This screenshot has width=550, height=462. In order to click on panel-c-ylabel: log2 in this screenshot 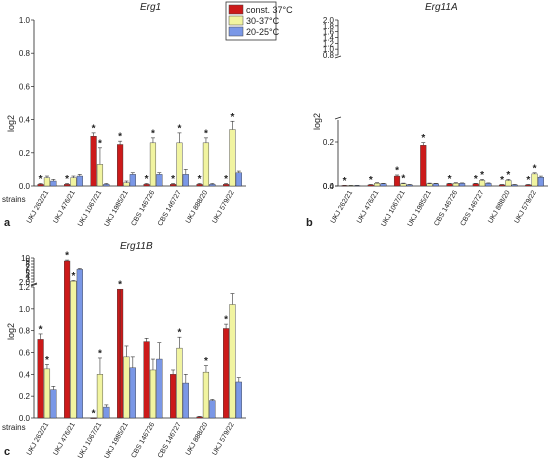, I will do `click(11, 331)`.